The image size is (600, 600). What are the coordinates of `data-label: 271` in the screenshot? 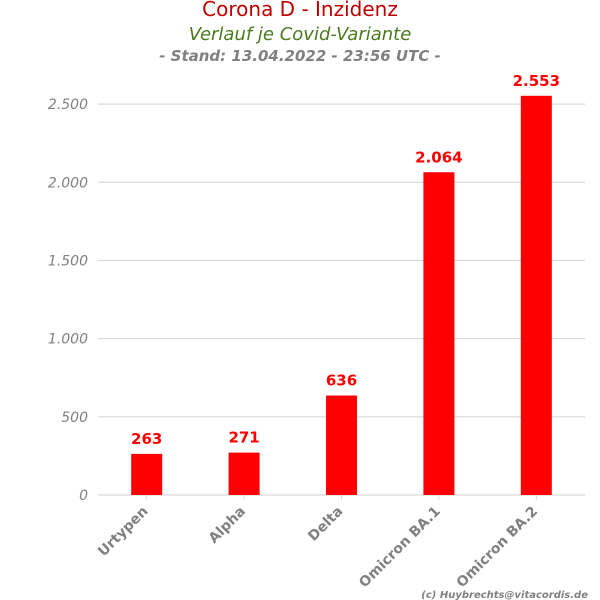 It's located at (243, 438).